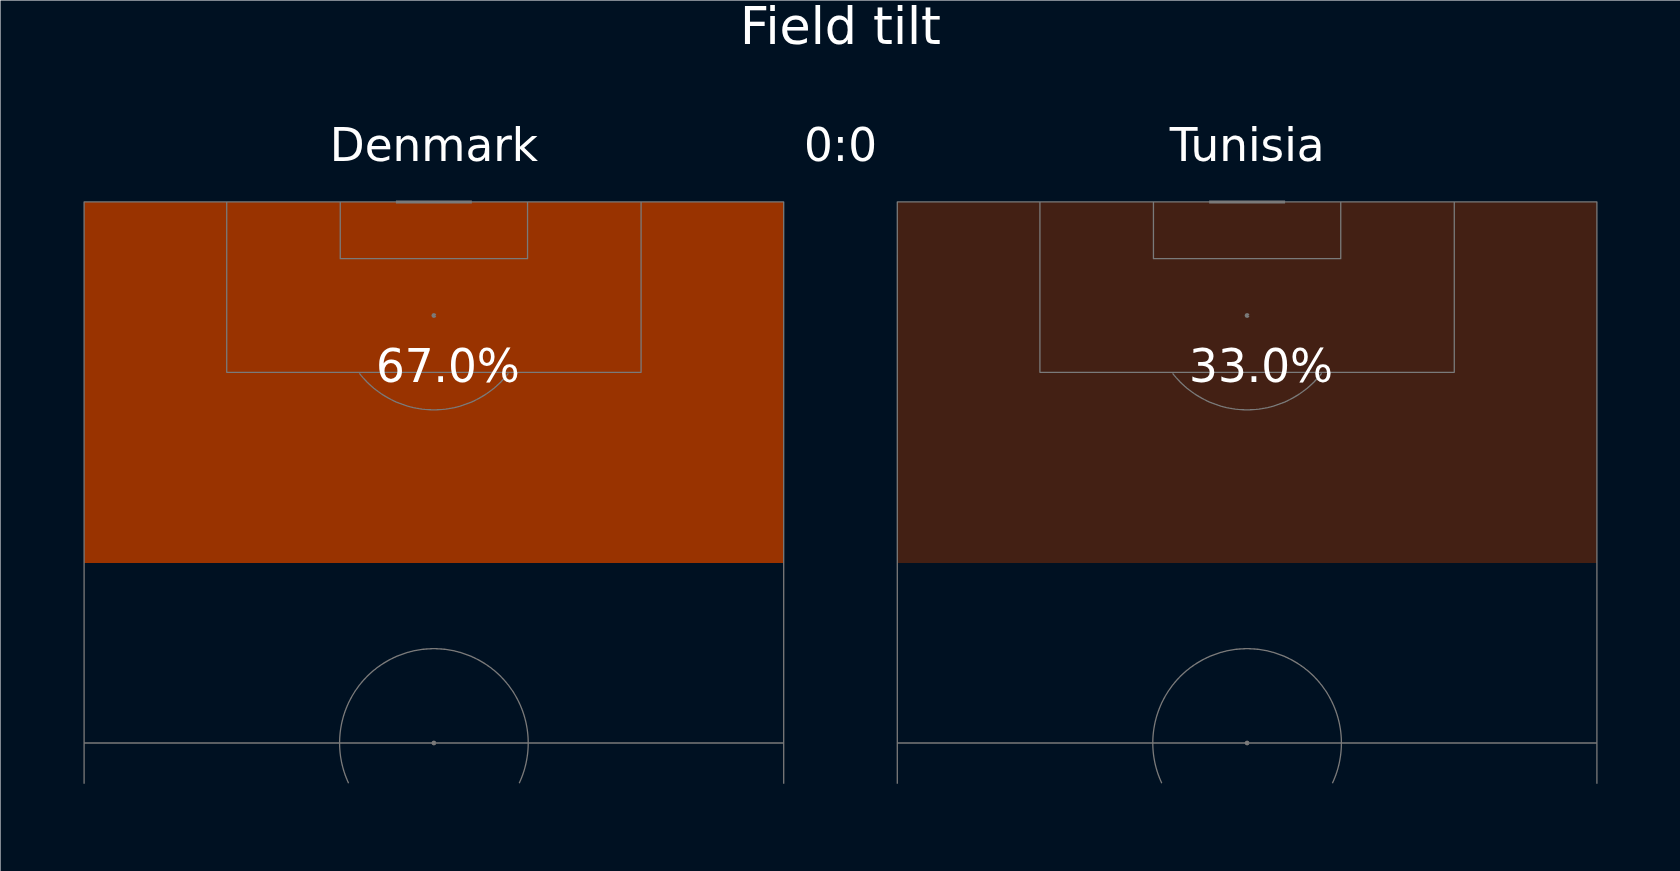 This screenshot has height=871, width=1680. I want to click on data-label: 67.0%, so click(447, 366).